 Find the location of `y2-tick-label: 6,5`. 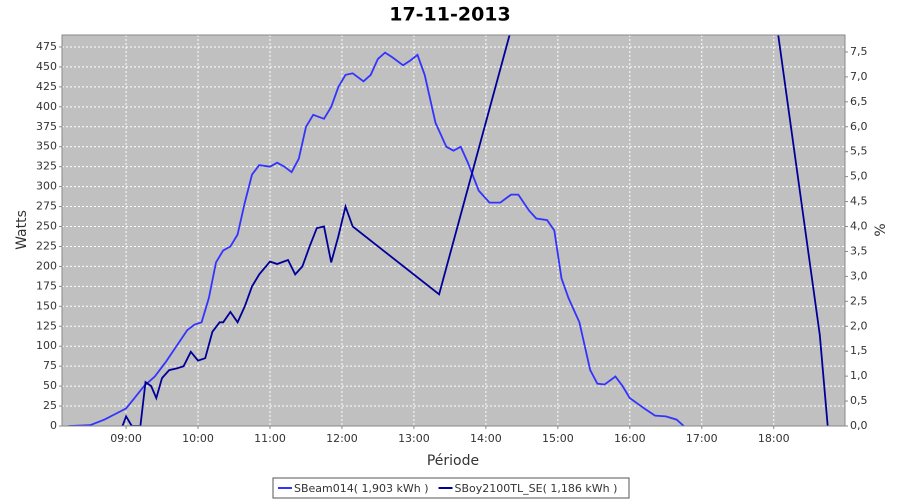

y2-tick-label: 6,5 is located at coordinates (859, 101).